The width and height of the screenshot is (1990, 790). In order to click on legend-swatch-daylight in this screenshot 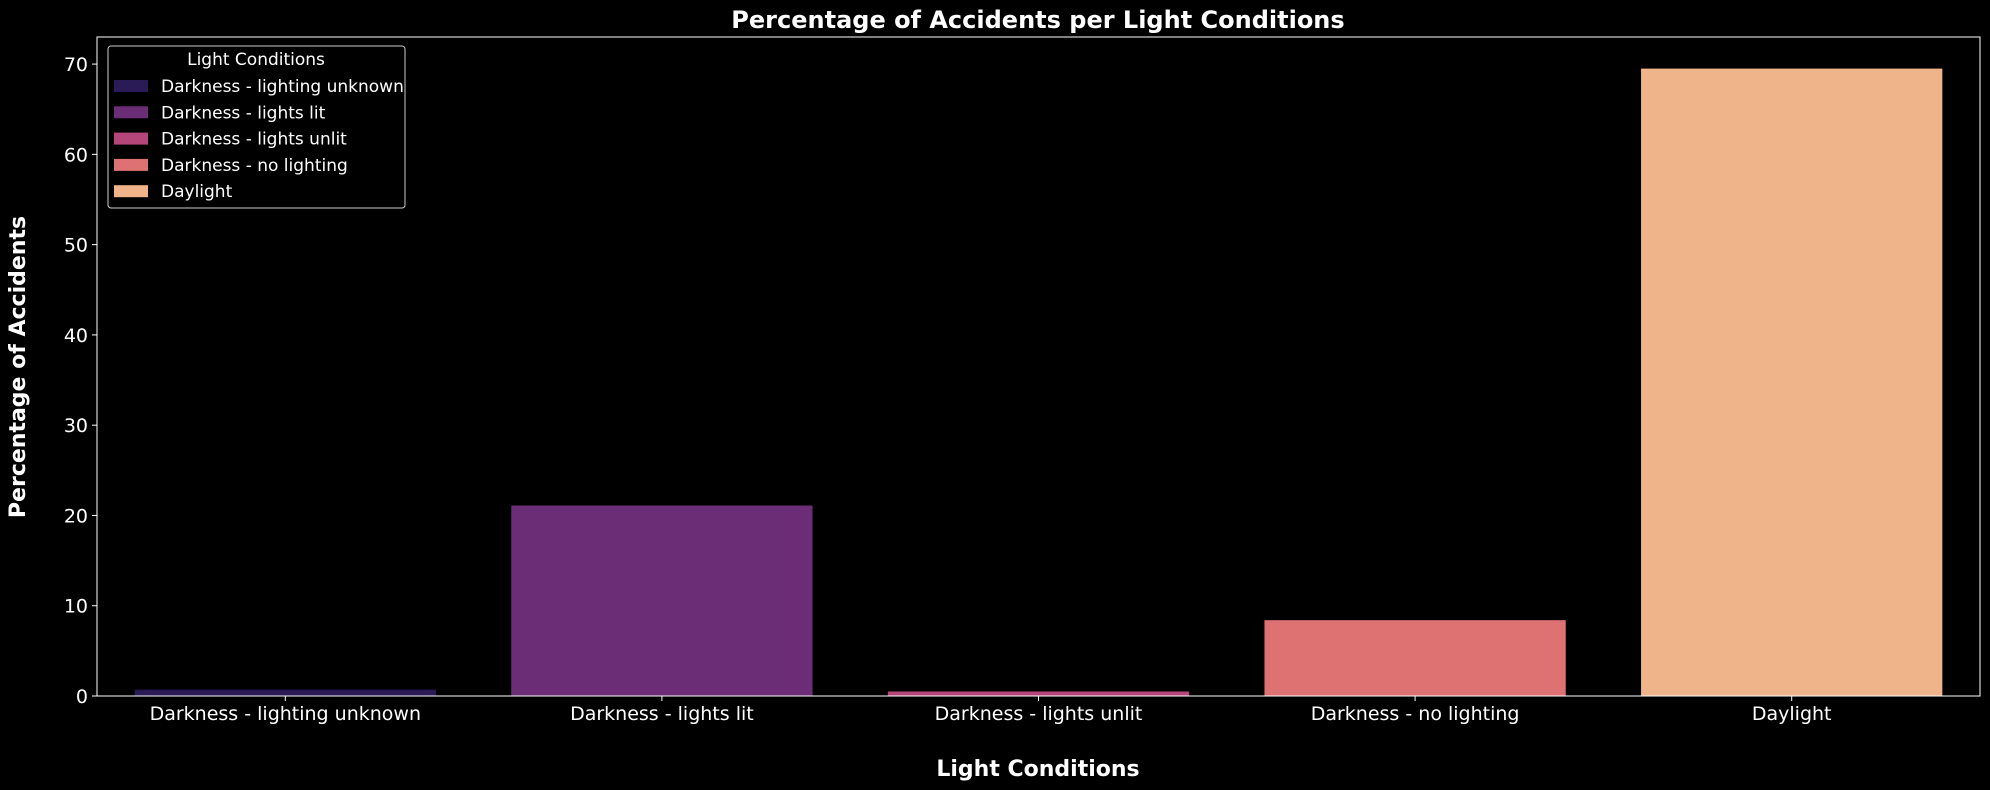, I will do `click(131, 191)`.